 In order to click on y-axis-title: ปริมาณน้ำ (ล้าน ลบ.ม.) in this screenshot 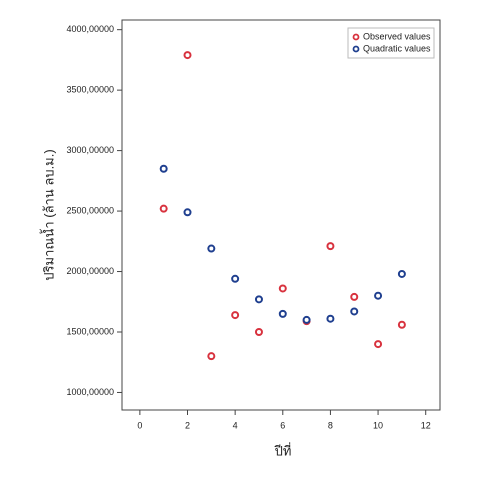, I will do `click(47, 214)`.